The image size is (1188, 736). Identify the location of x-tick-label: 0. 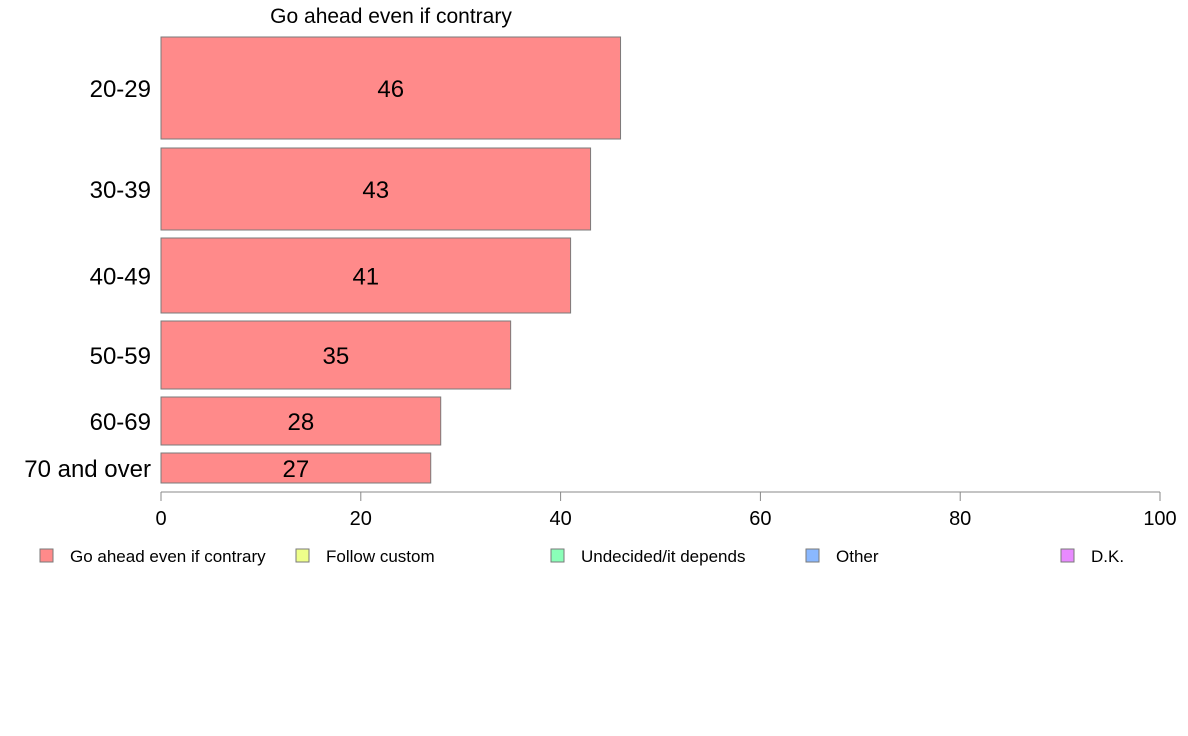
(160, 519).